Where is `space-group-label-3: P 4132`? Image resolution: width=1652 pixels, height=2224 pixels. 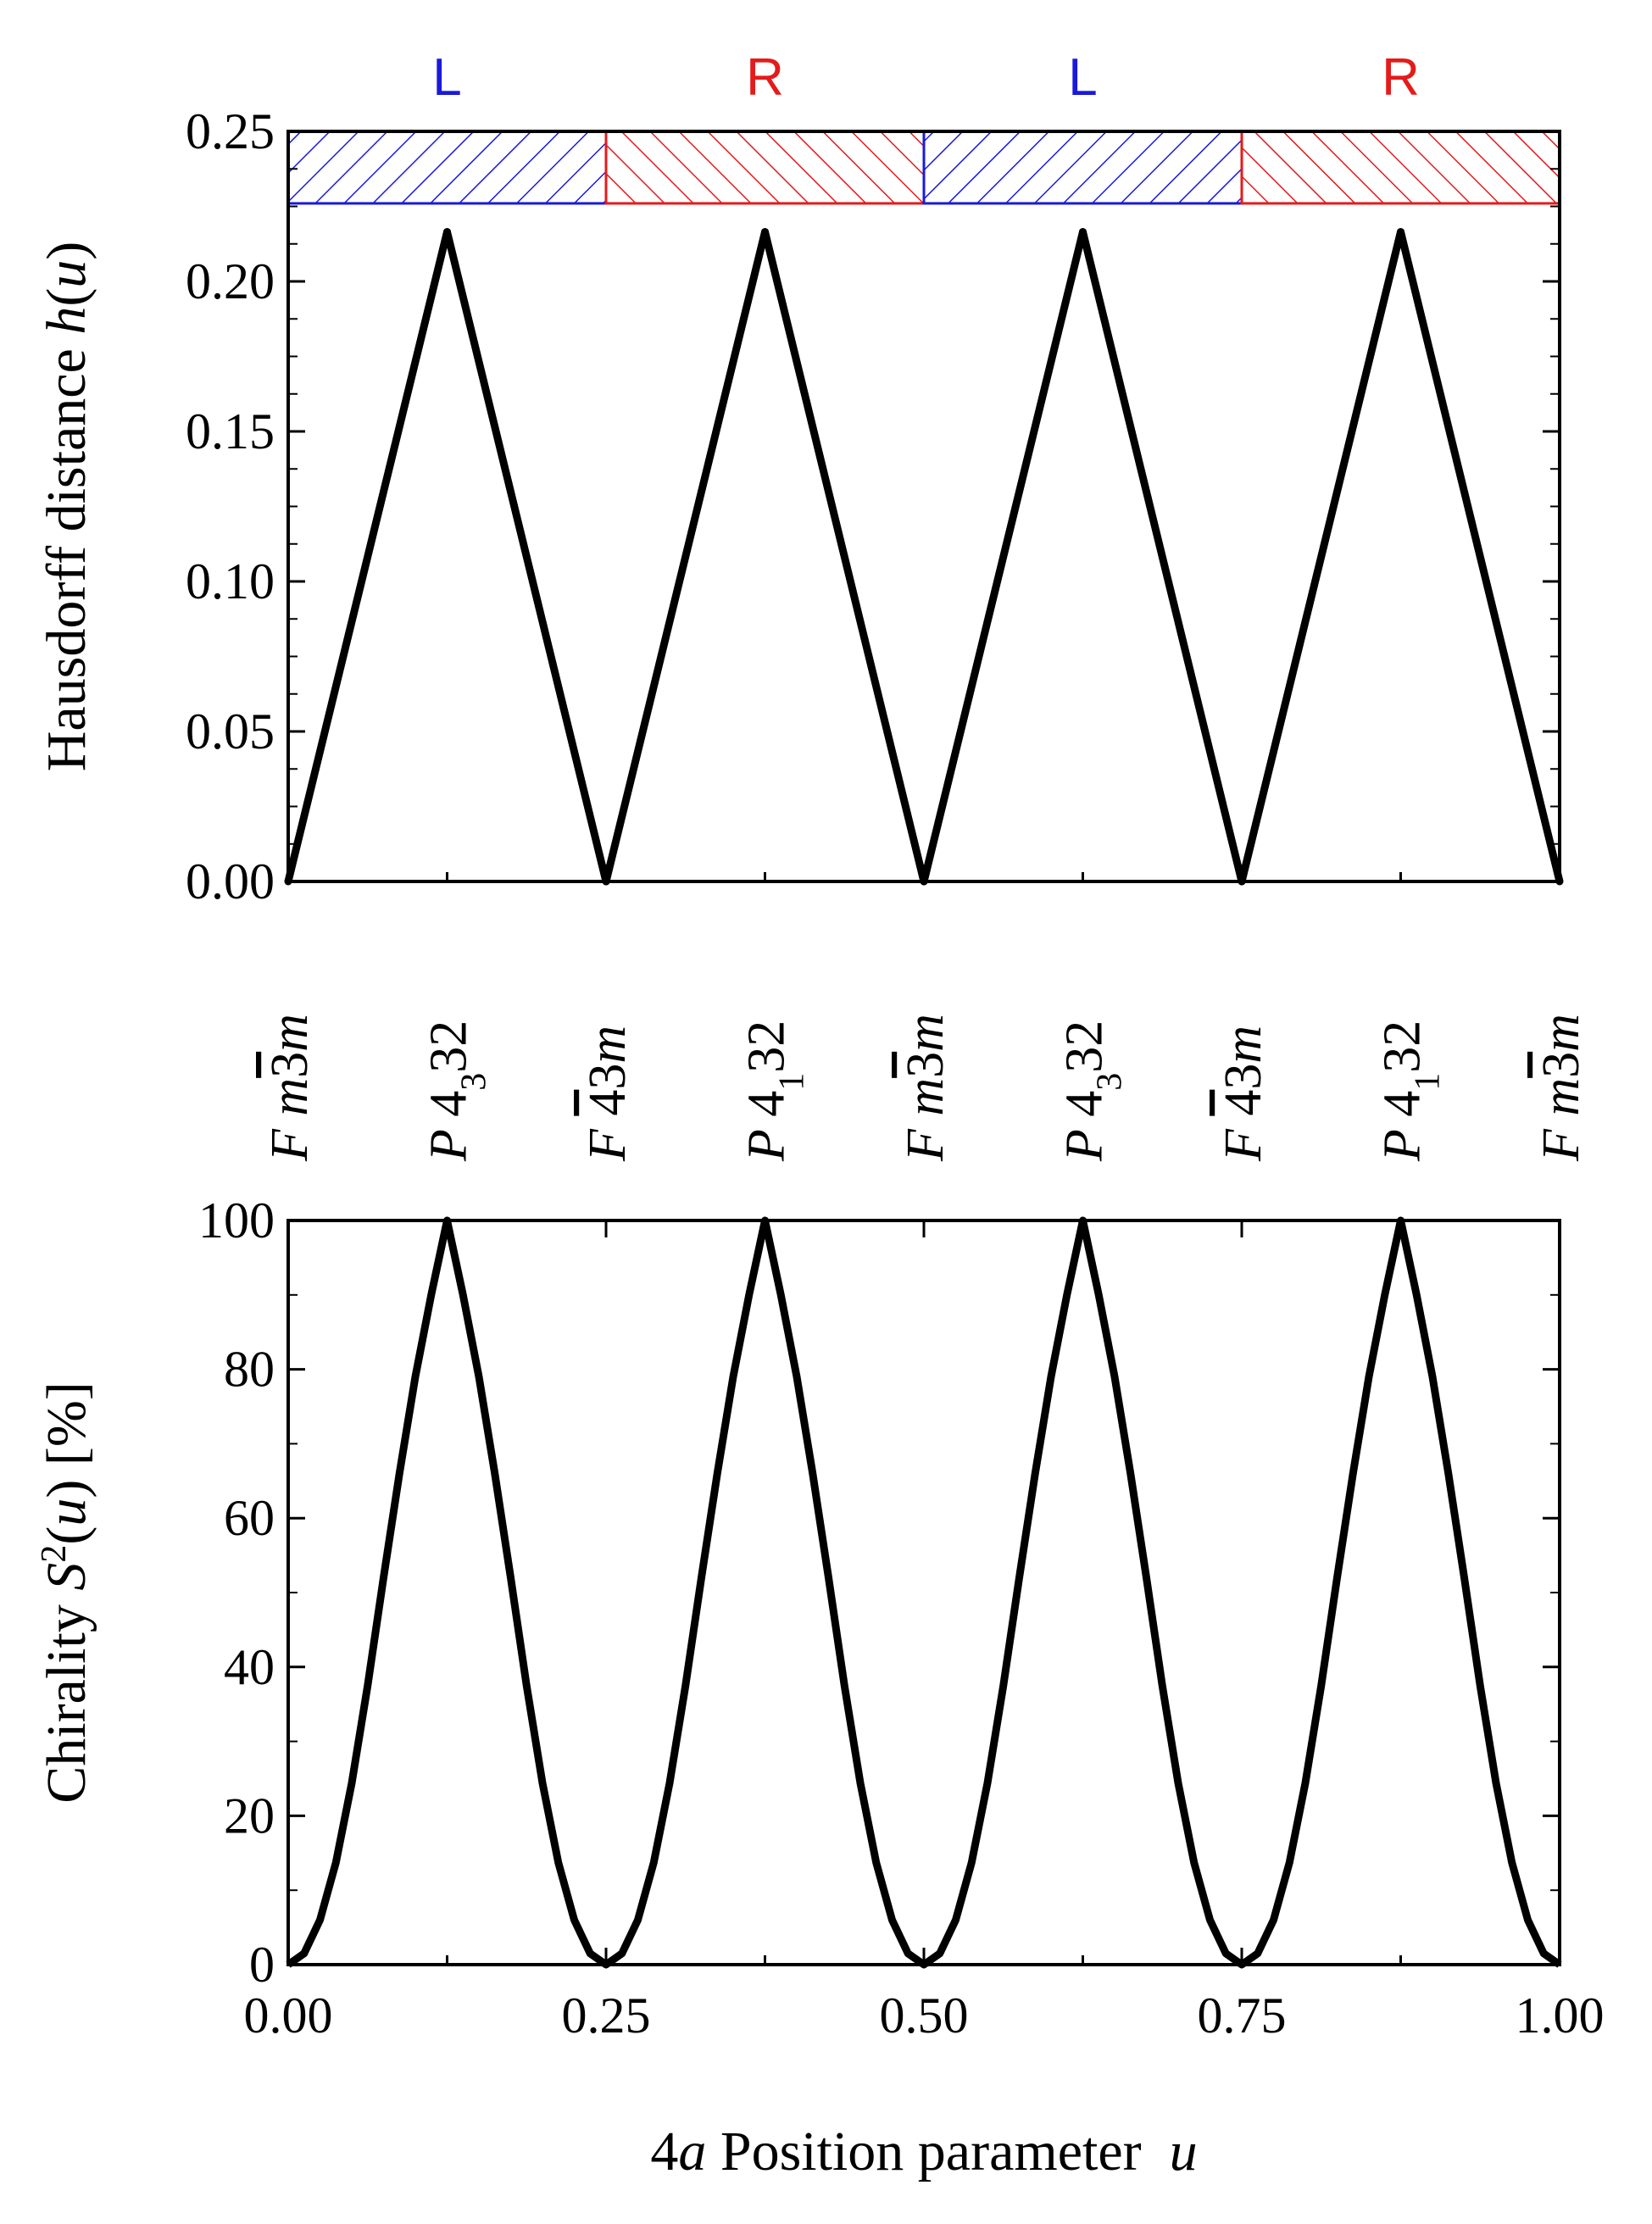
space-group-label-3: P 4132 is located at coordinates (775, 1091).